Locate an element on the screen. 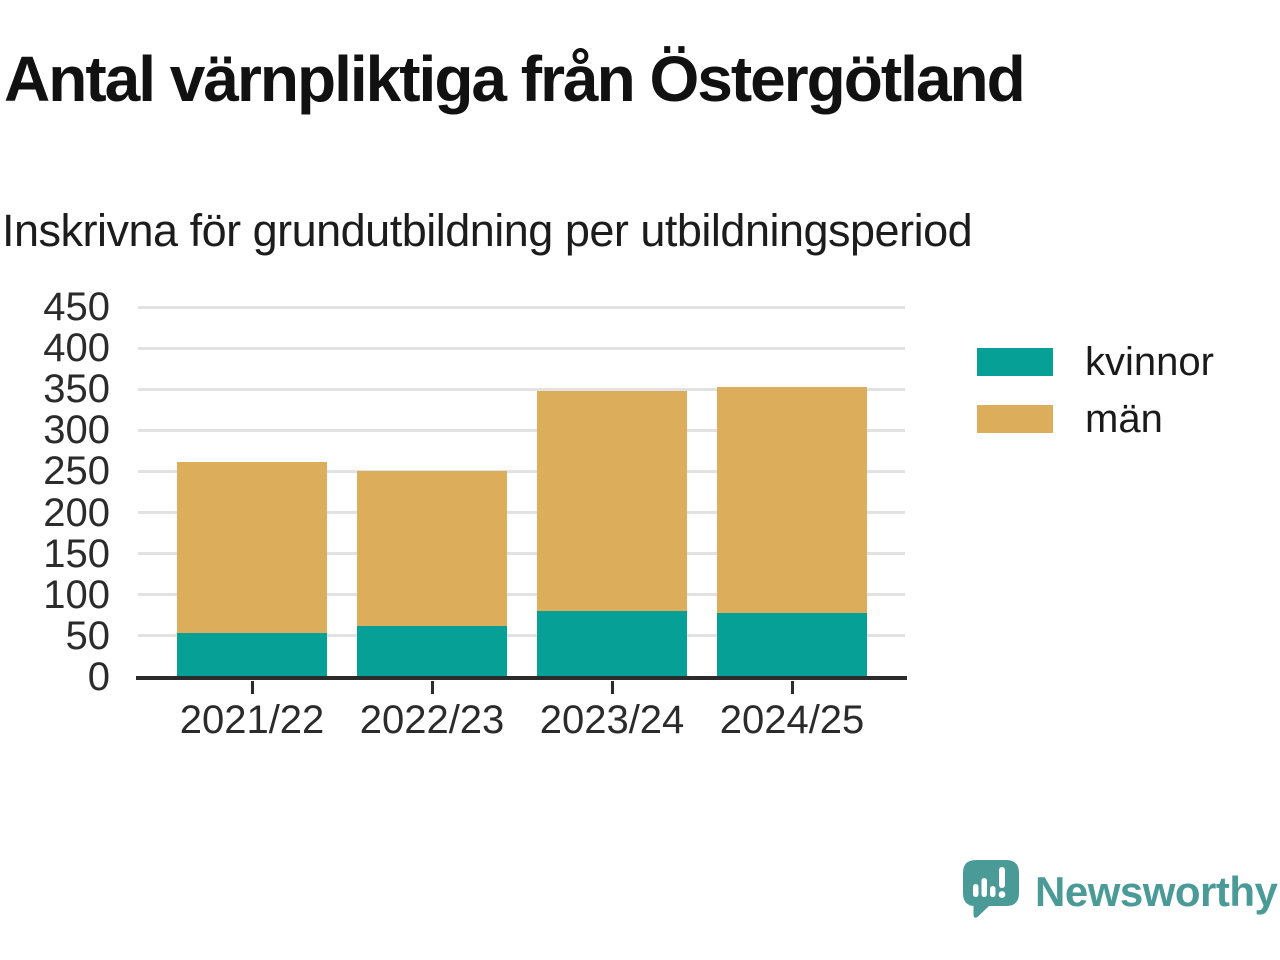 The width and height of the screenshot is (1280, 960). legend: kvinnor män is located at coordinates (1095, 402).